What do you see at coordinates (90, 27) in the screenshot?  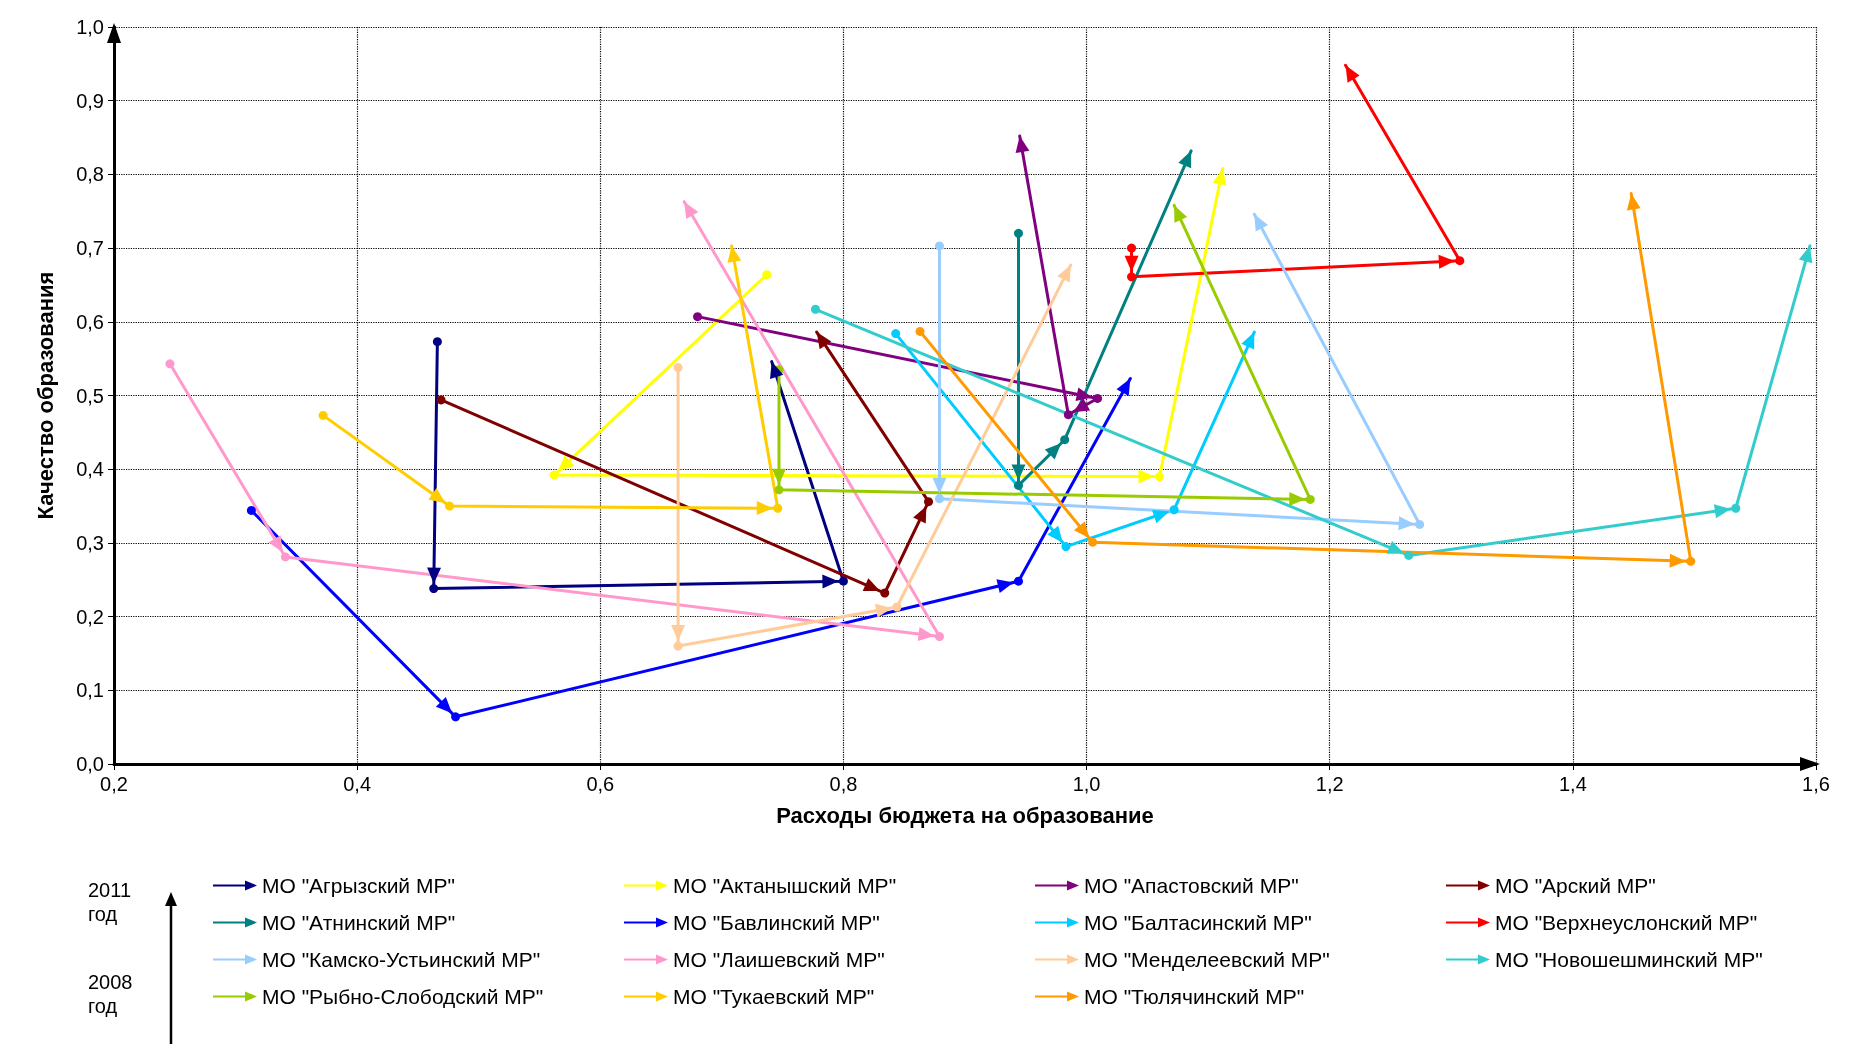 I see `y-tick-label: 1,0` at bounding box center [90, 27].